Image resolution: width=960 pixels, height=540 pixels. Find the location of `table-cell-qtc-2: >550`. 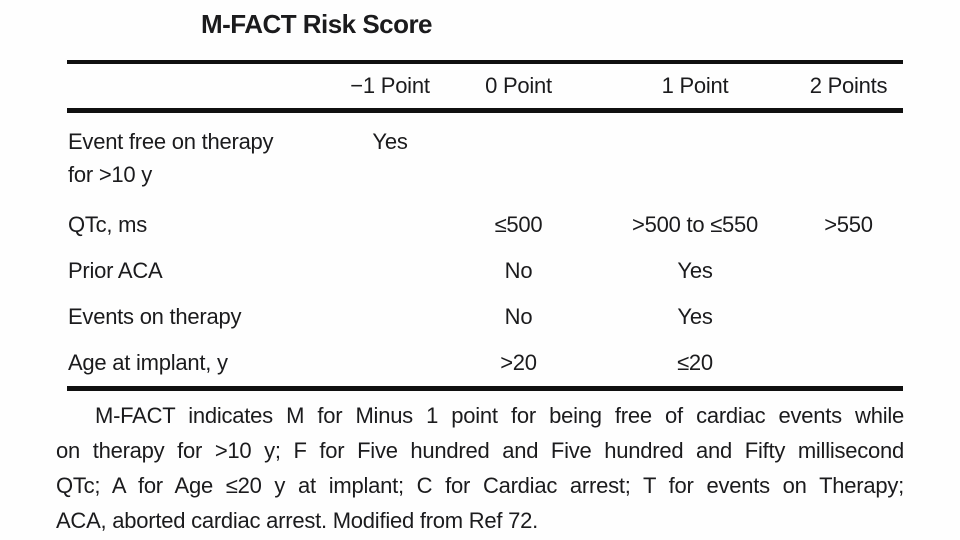

table-cell-qtc-2: >550 is located at coordinates (848, 224).